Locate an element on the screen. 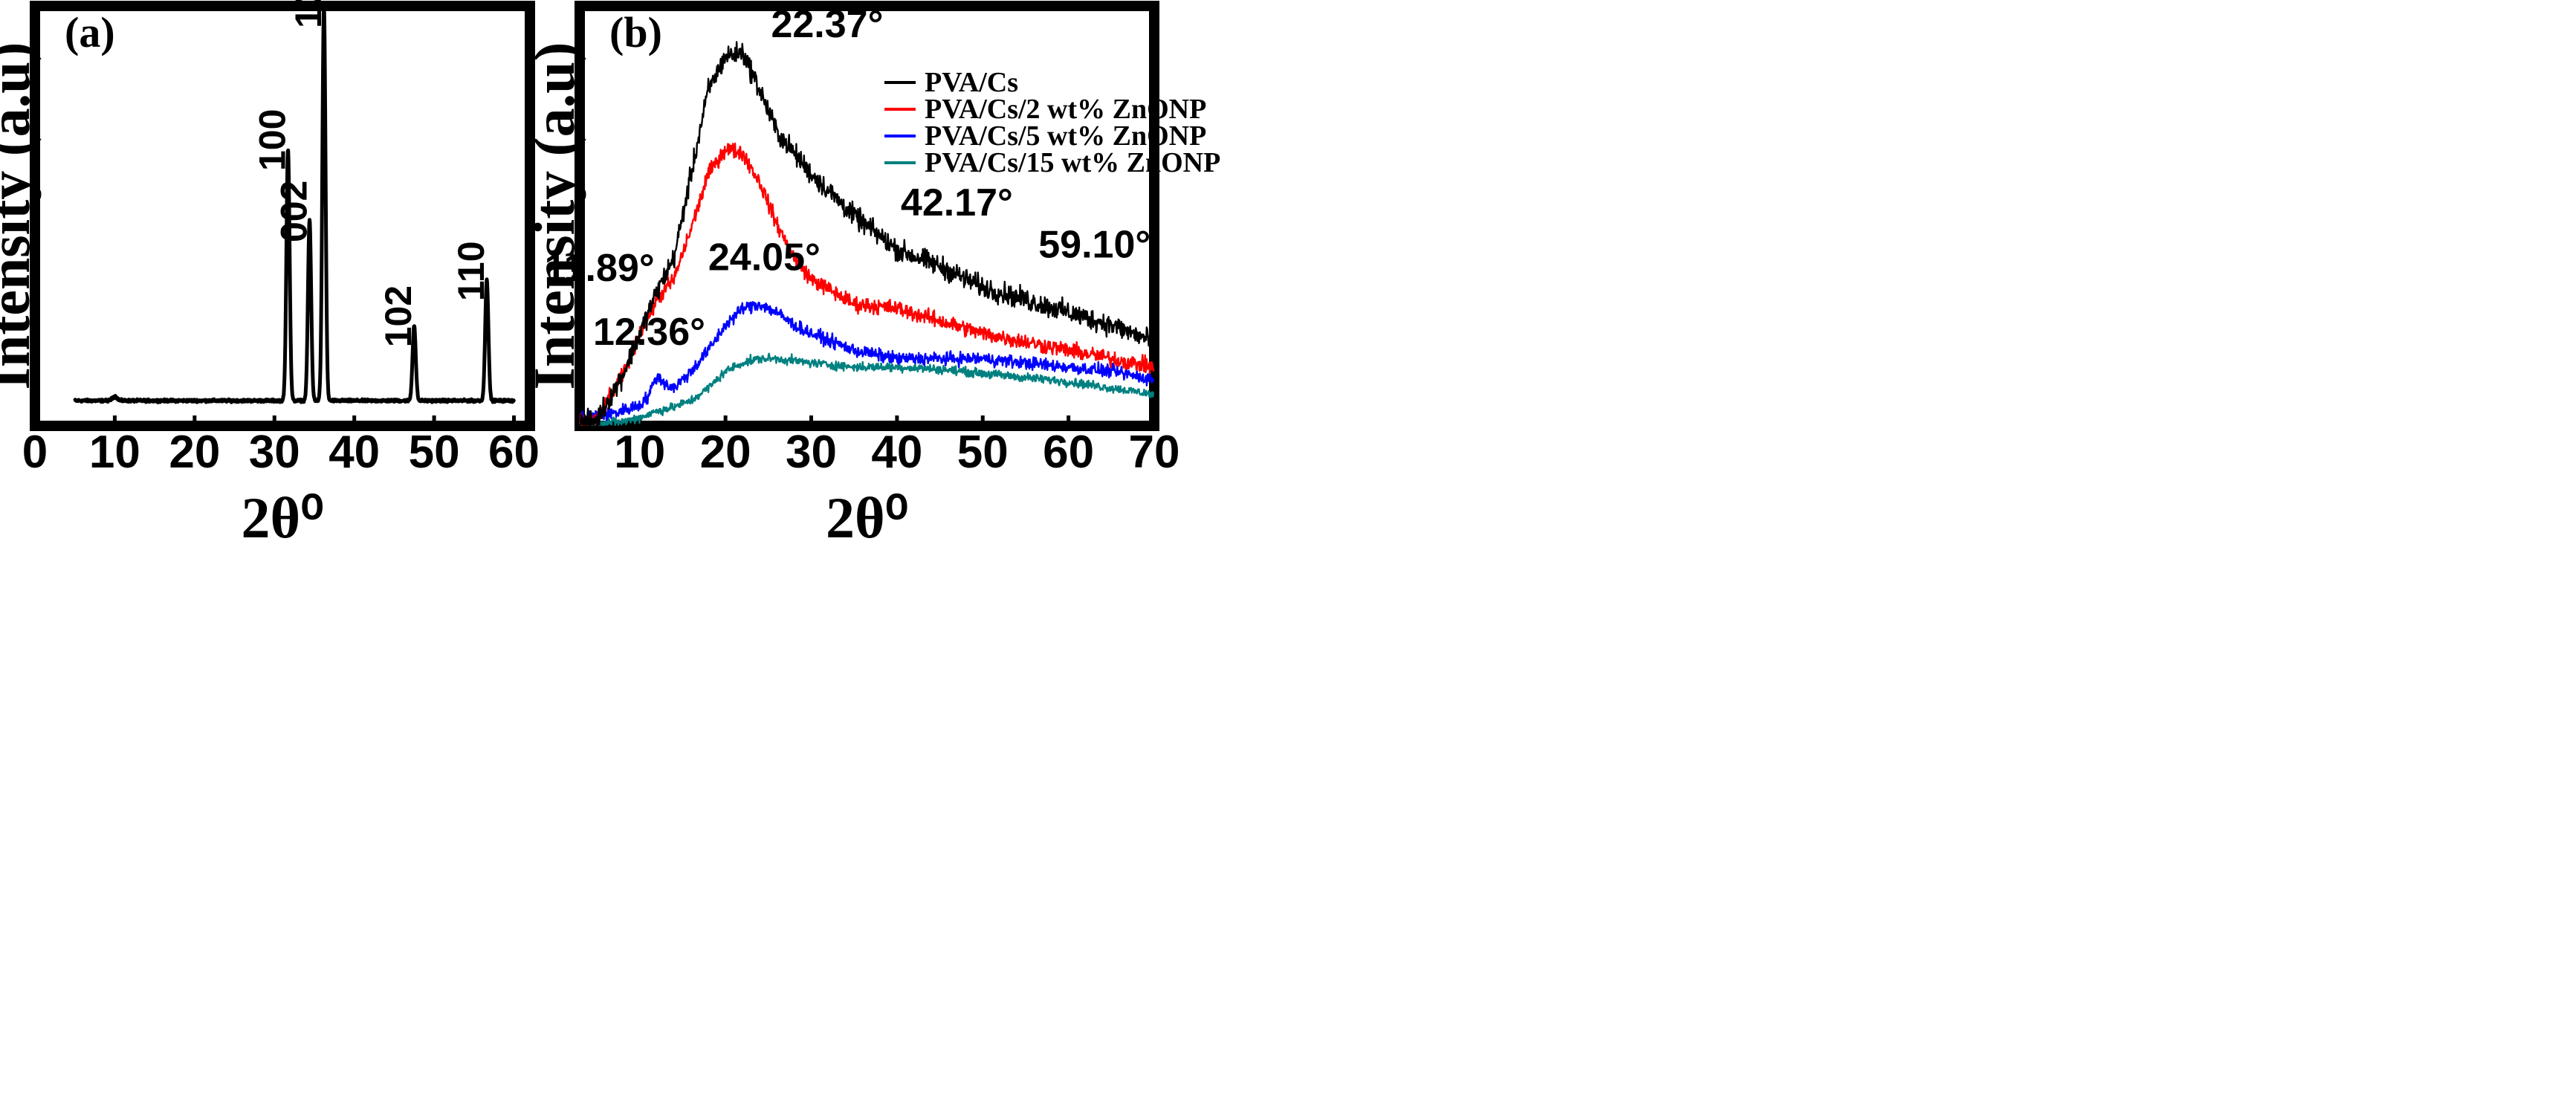 The image size is (2576, 1097). legend-label-pva-cs-2-wt-znonp: PVA/Cs/2 wt% ZnONP is located at coordinates (1065, 109).